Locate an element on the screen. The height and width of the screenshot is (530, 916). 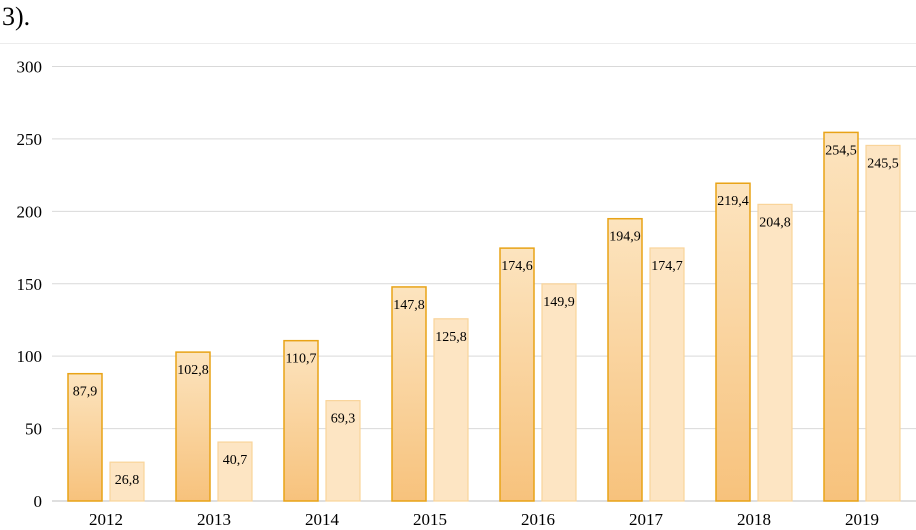
y-tick-label: 100 is located at coordinates (30, 356).